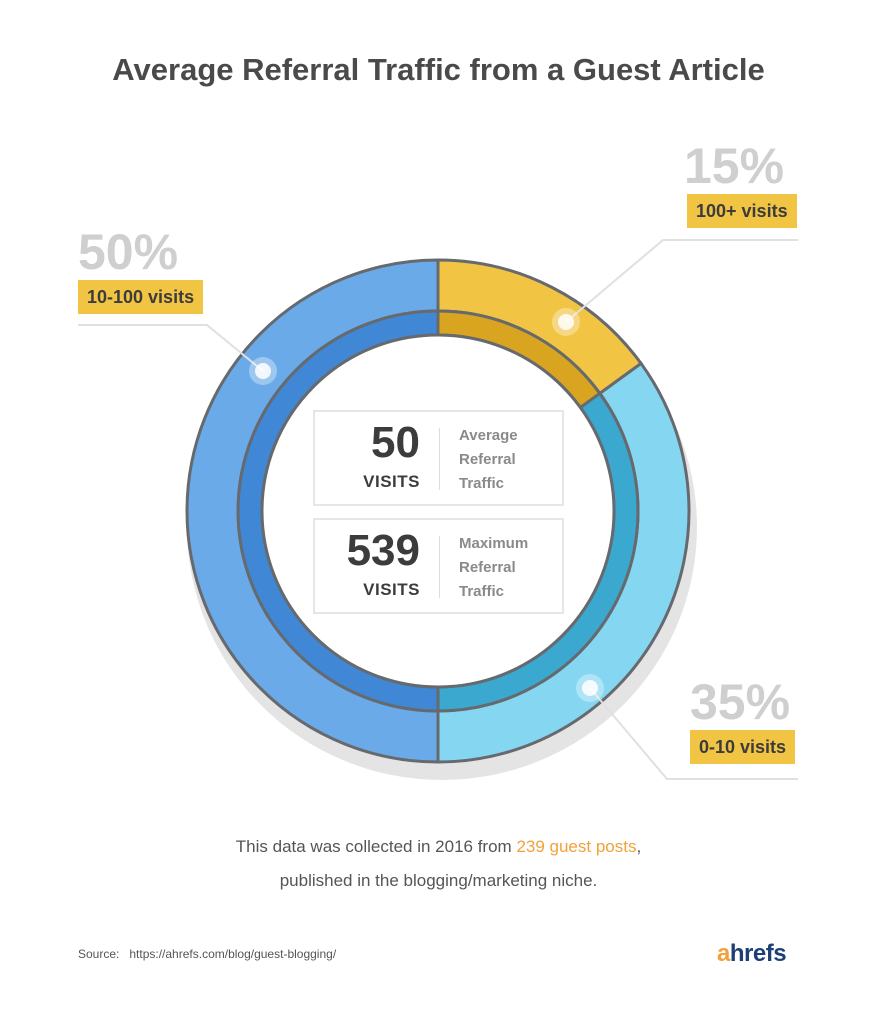 This screenshot has width=877, height=1024. What do you see at coordinates (391, 589) in the screenshot?
I see `maximum-visits-unit: VISITS` at bounding box center [391, 589].